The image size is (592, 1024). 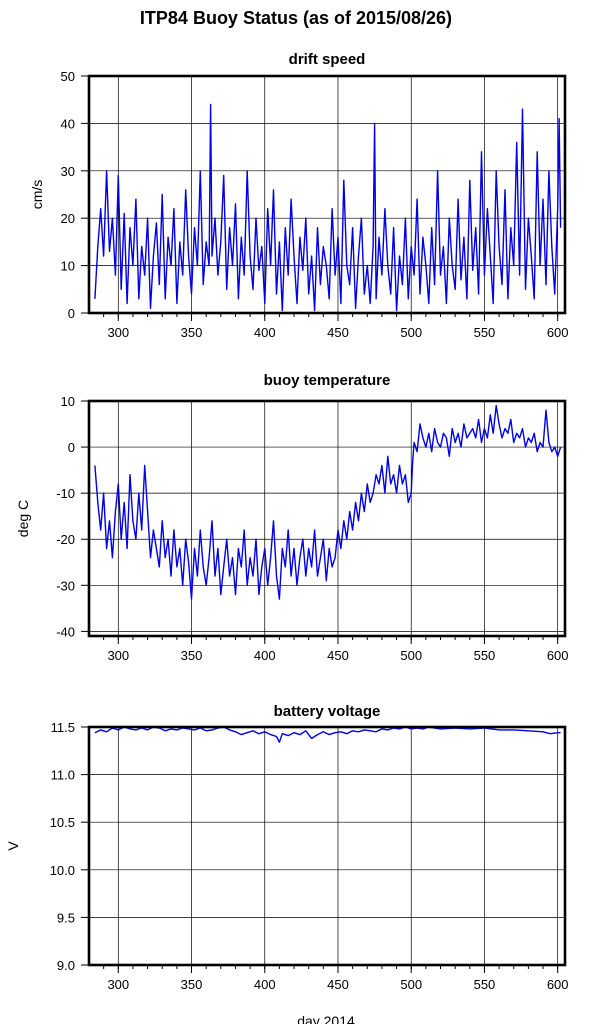 I want to click on y-axis-label: cm/s, so click(x=37, y=195).